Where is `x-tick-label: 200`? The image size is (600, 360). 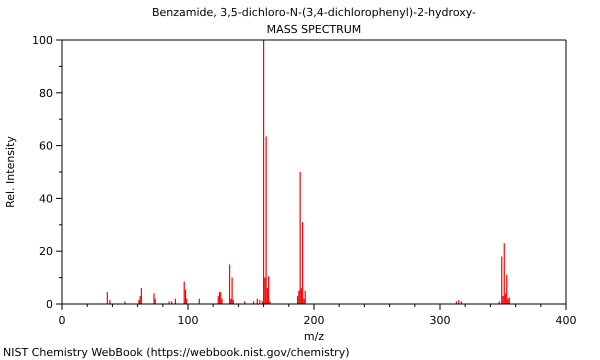
x-tick-label: 200 is located at coordinates (314, 320).